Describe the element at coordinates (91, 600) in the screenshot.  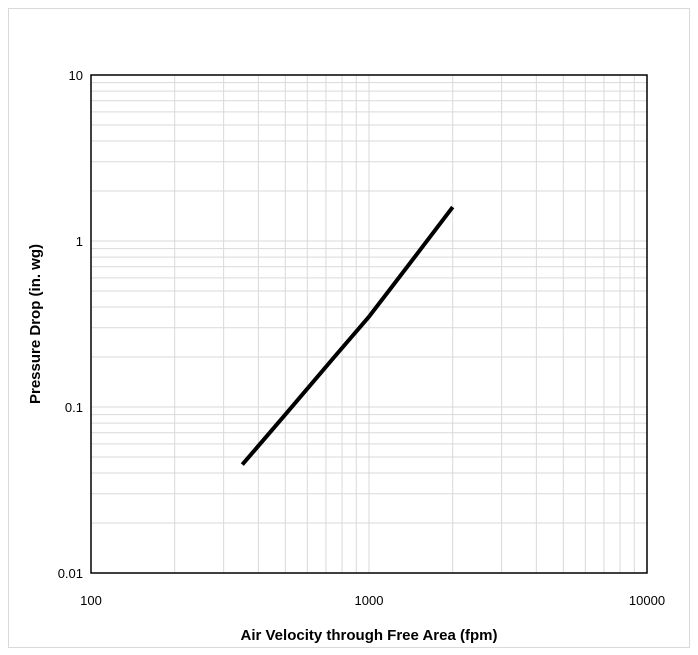
I see `x-tick-label: 100` at that location.